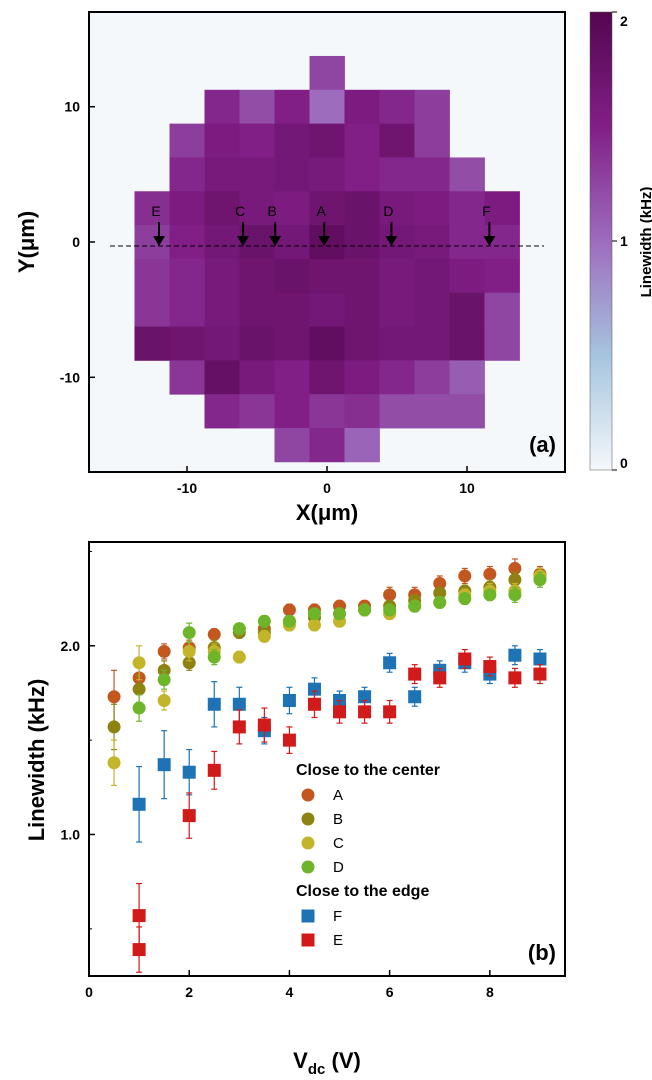 The width and height of the screenshot is (652, 1080). I want to click on marker-label-d: D, so click(388, 211).